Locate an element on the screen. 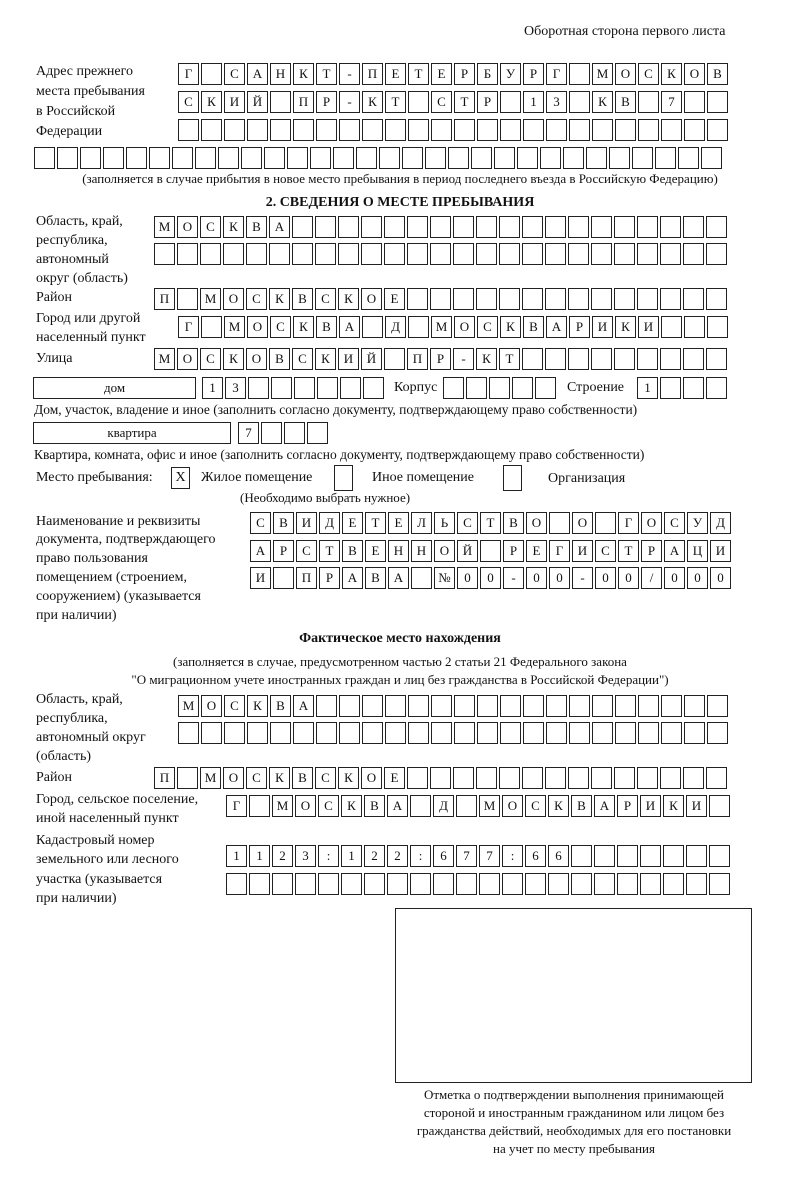  char-cell: 0 is located at coordinates (490, 578).